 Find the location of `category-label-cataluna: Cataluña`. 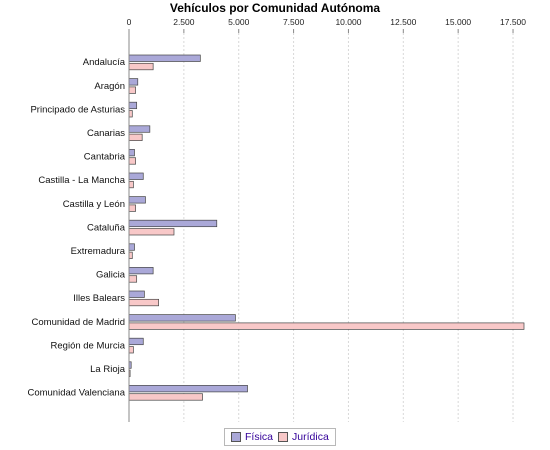

category-label-cataluna: Cataluña is located at coordinates (106, 227).